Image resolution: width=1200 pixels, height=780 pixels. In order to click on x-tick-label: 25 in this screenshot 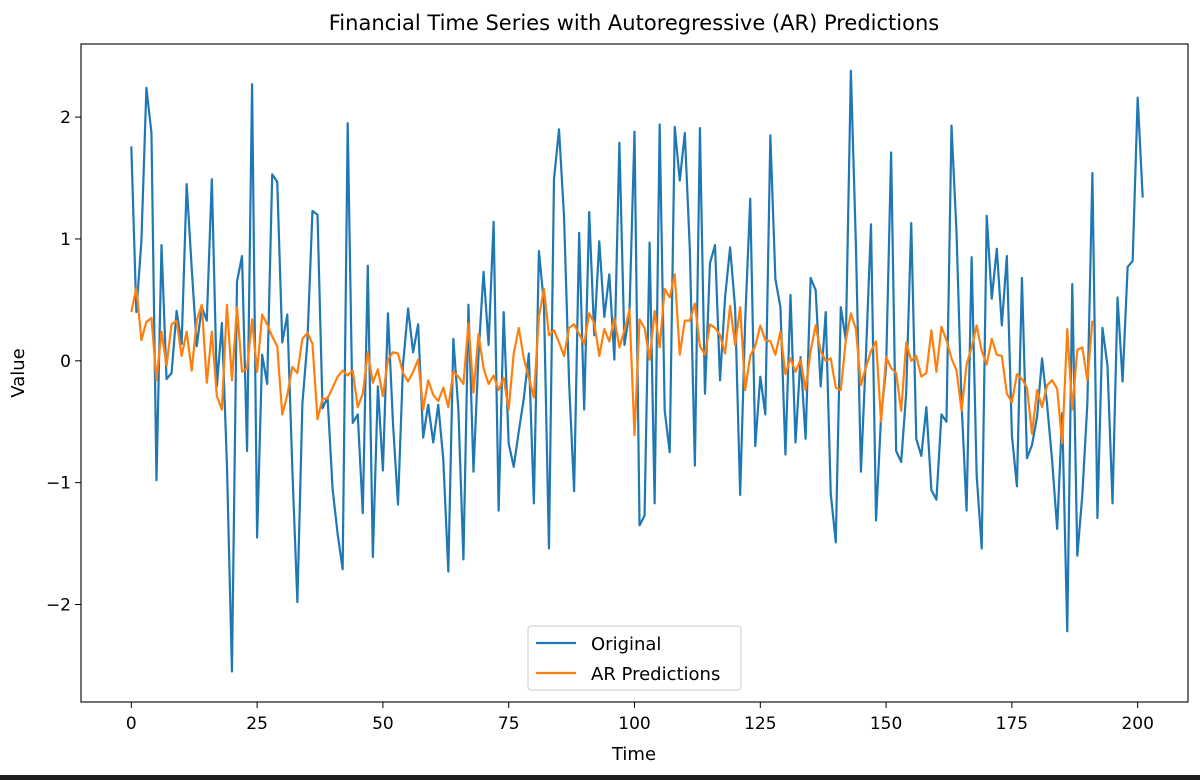, I will do `click(257, 724)`.